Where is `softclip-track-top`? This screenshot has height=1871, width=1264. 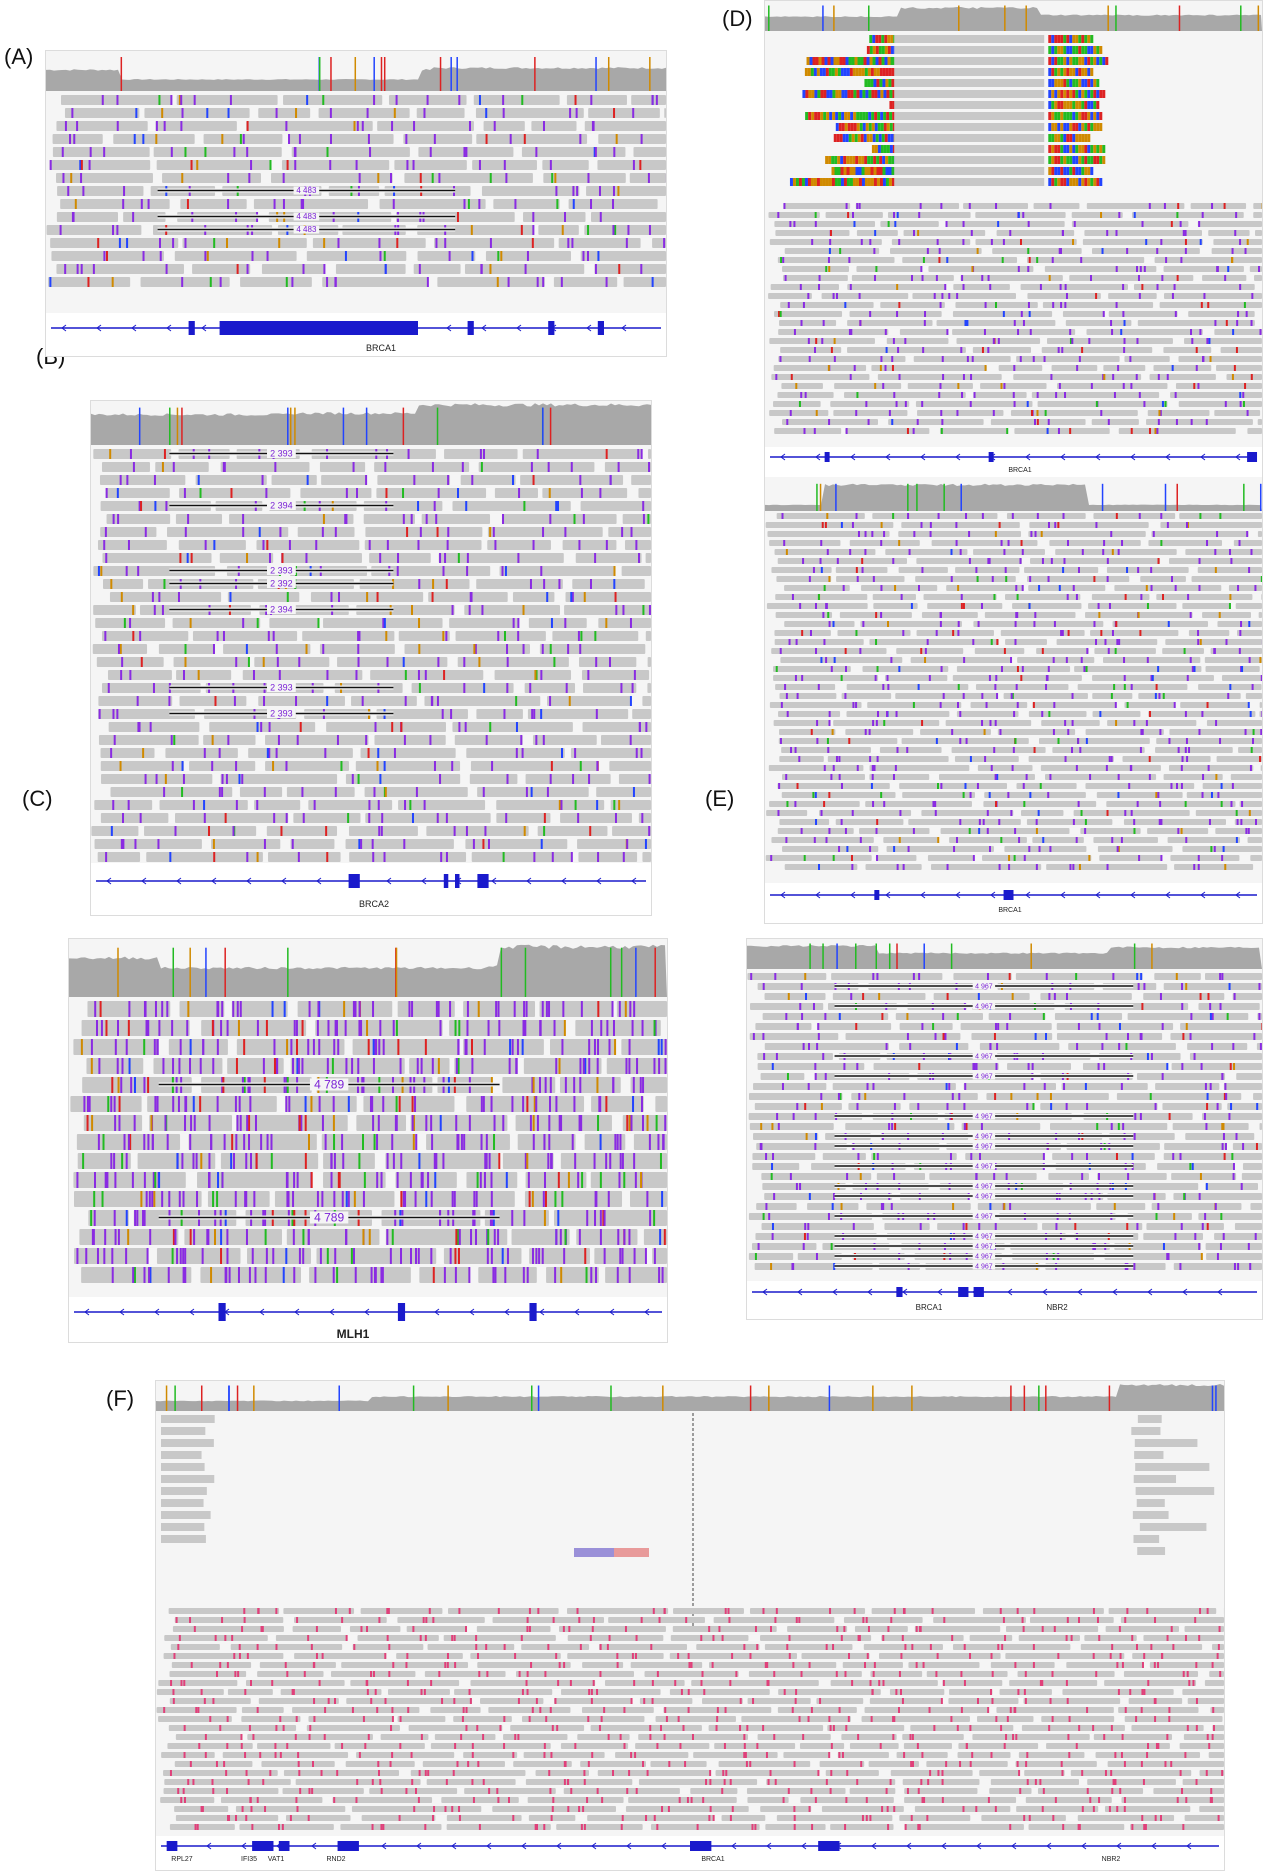
softclip-track-top is located at coordinates (1013, 118).